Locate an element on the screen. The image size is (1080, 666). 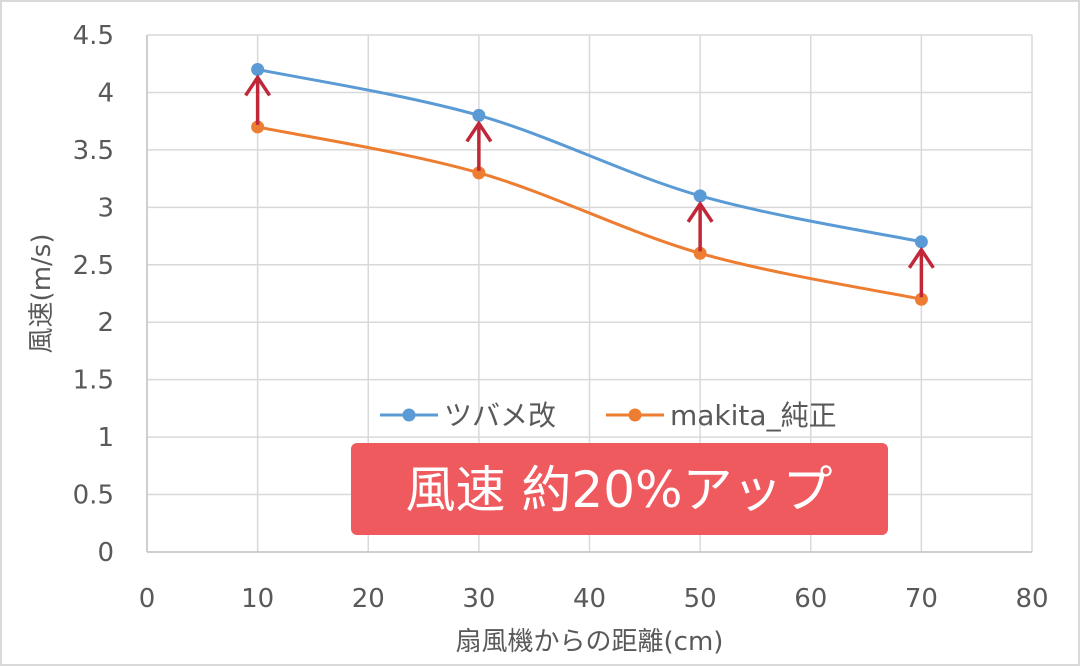
x-tick-label: 10 is located at coordinates (257, 599).